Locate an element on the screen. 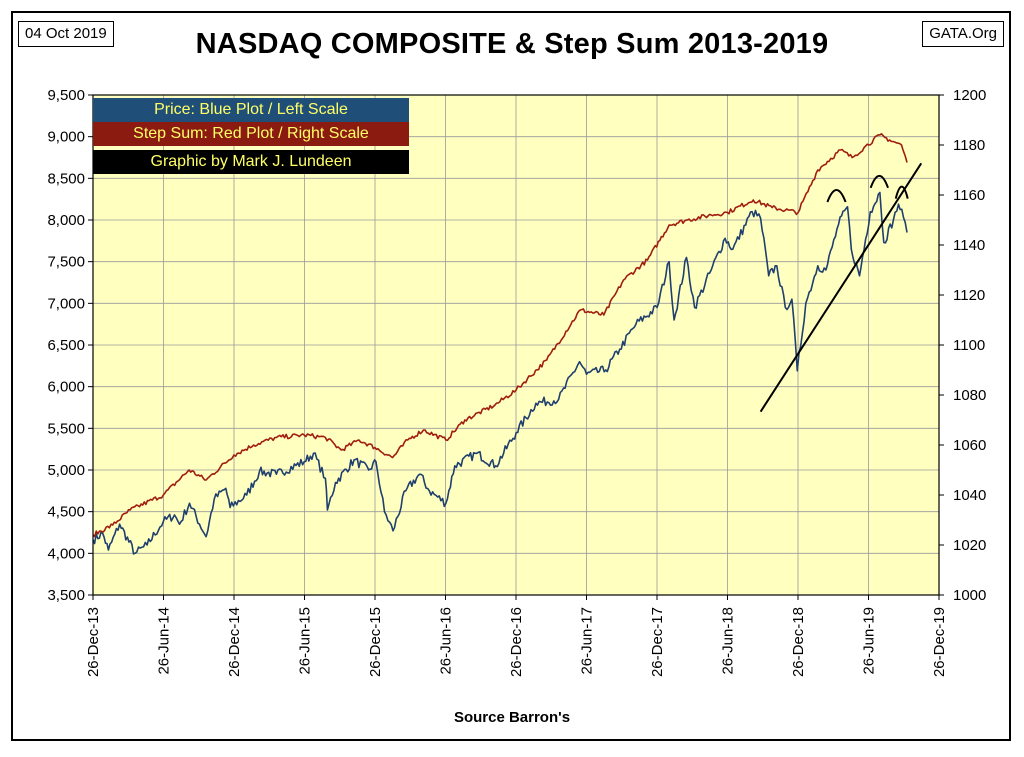 Image resolution: width=1024 pixels, height=757 pixels. y-right-tick-label: 1120 is located at coordinates (969, 295).